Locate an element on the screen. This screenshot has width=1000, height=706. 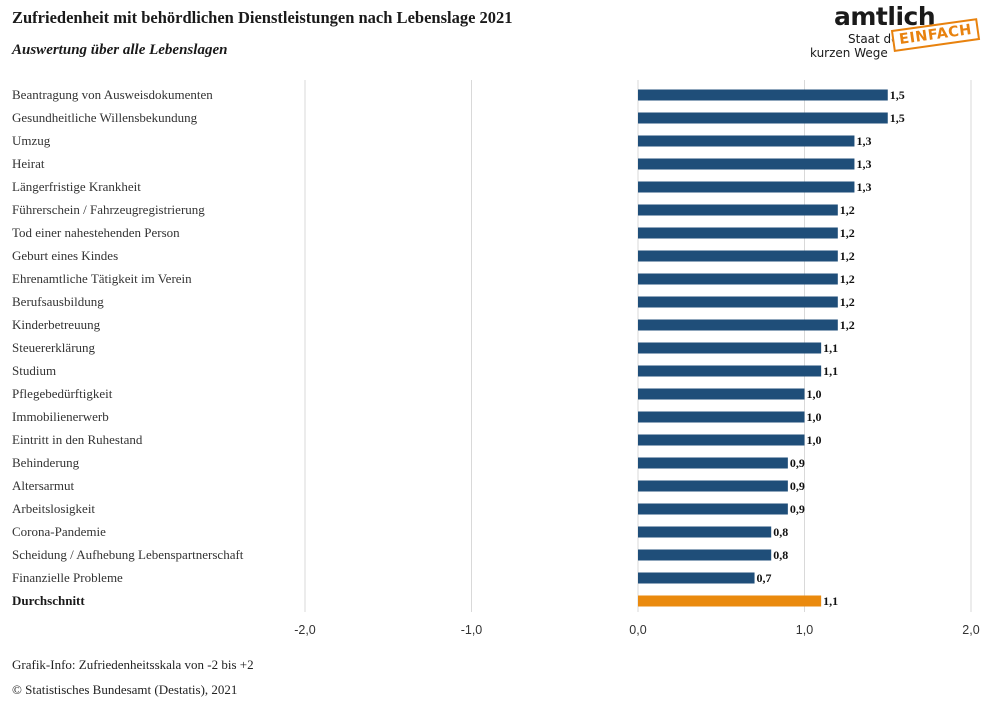
category-label: Pflegebedürftigkeit is located at coordinates (62, 393).